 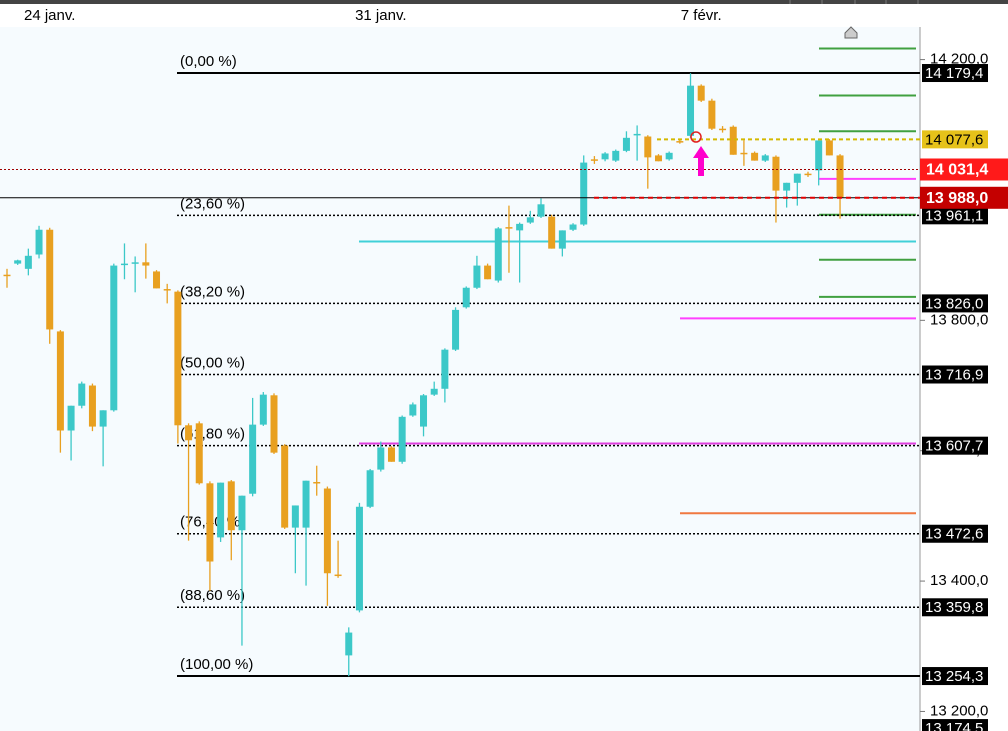 I want to click on value-box-label: 13 472,6, so click(x=954, y=534).